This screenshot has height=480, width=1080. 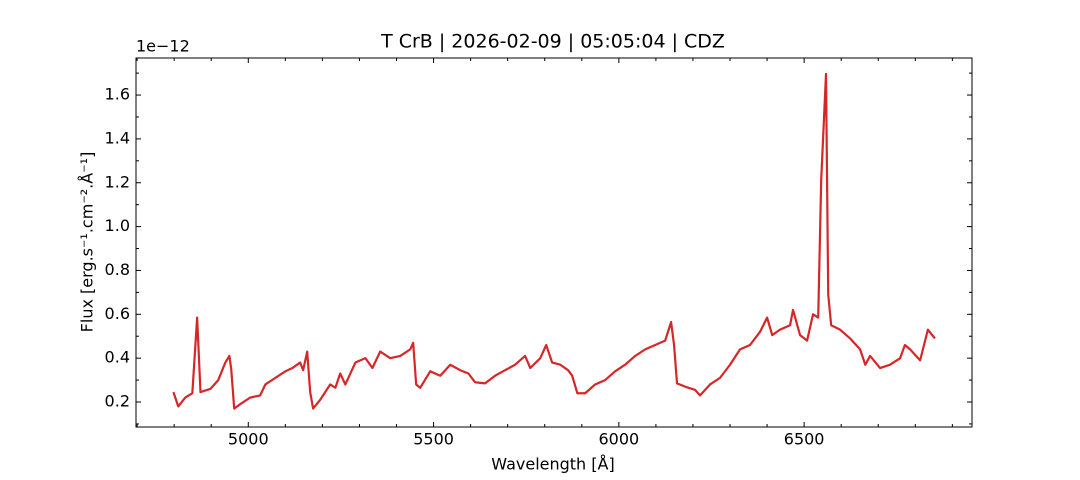 What do you see at coordinates (117, 181) in the screenshot?
I see `y-tick-label: 1.2` at bounding box center [117, 181].